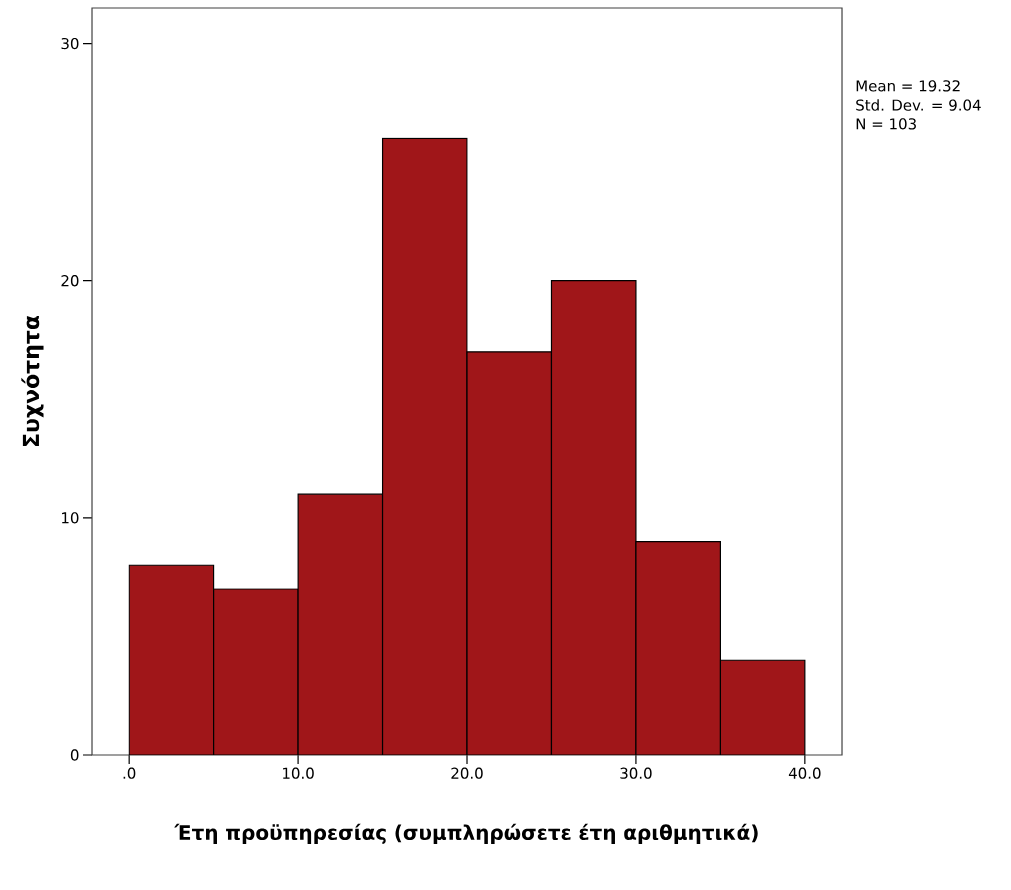 The image size is (1011, 890). I want to click on x-tick-label: 20.0, so click(467, 773).